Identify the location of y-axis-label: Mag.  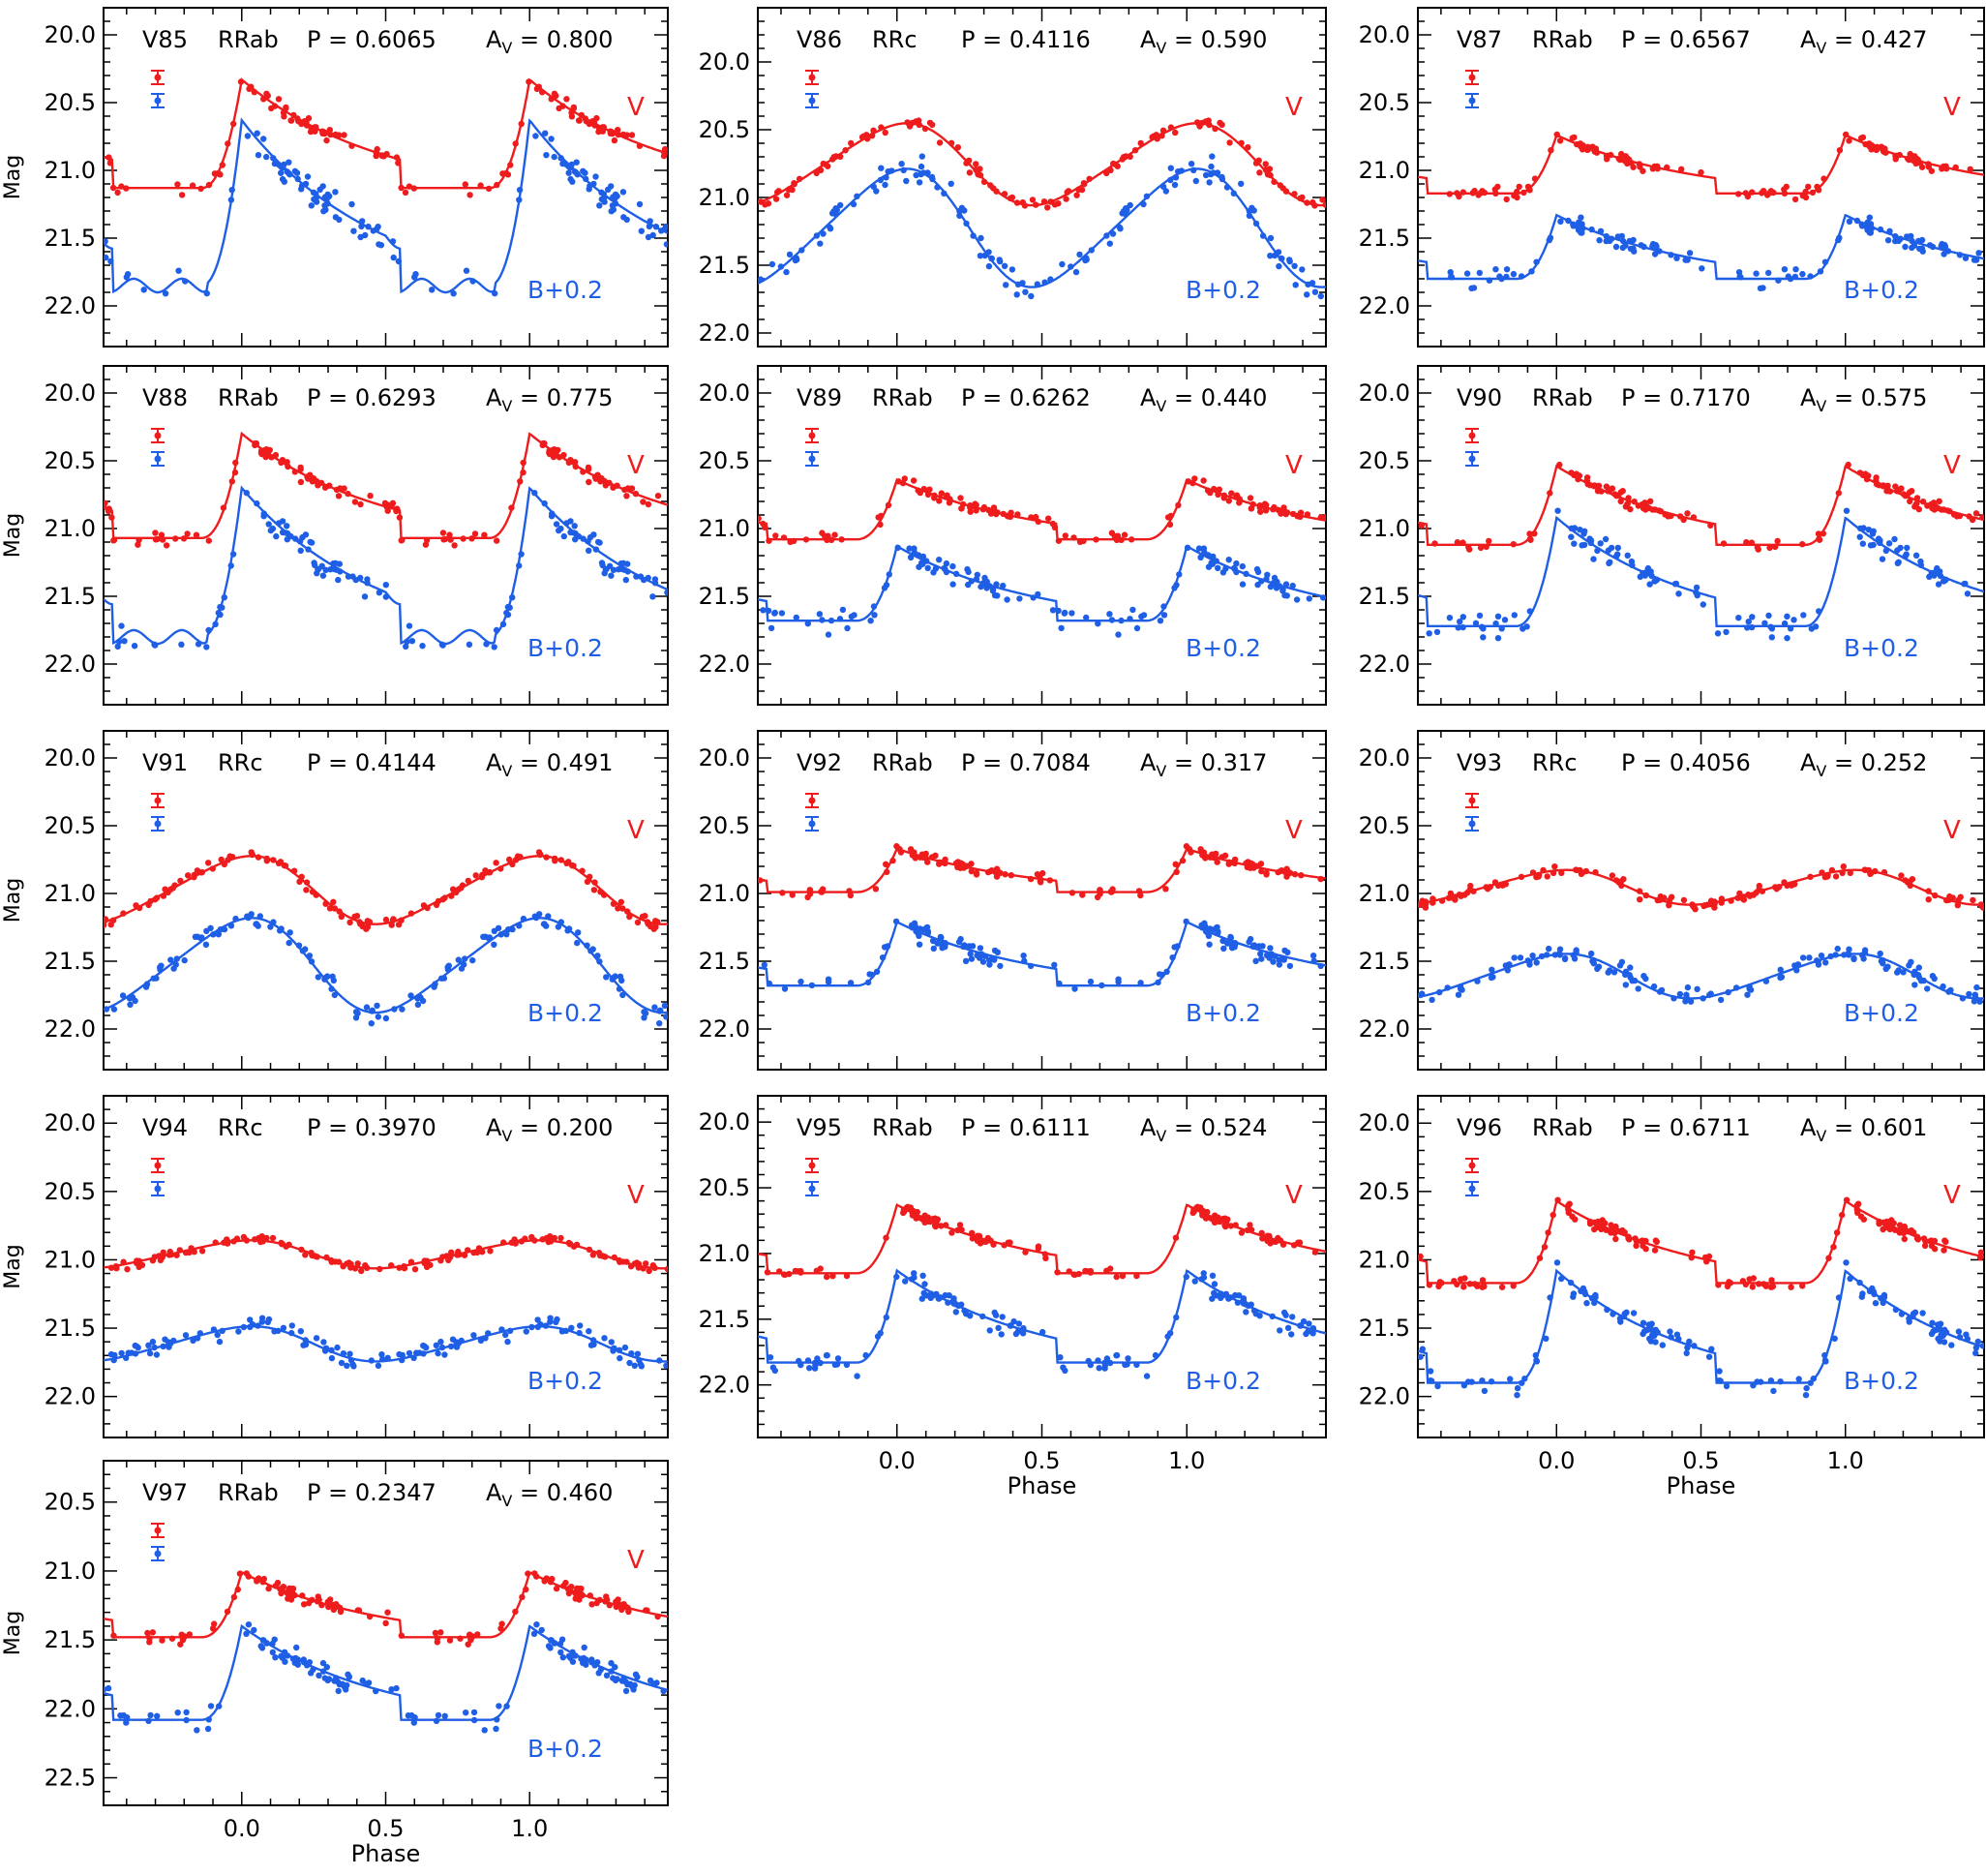
(13, 1266).